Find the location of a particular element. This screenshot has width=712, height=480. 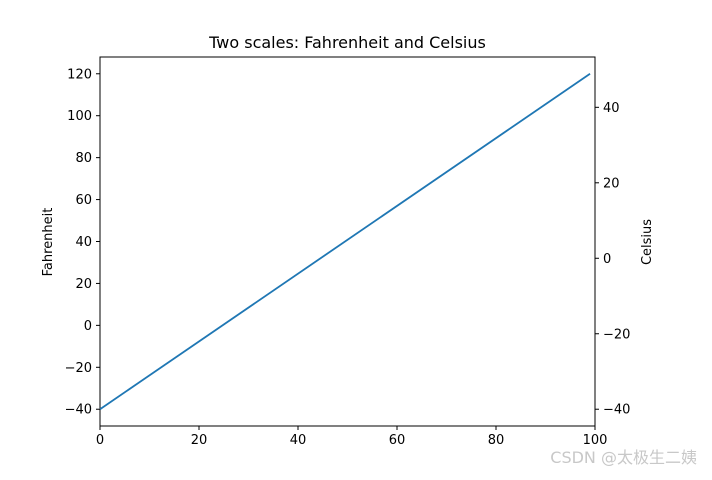

chart-title: Two scales: Fahrenheit and Celsius is located at coordinates (347, 42).